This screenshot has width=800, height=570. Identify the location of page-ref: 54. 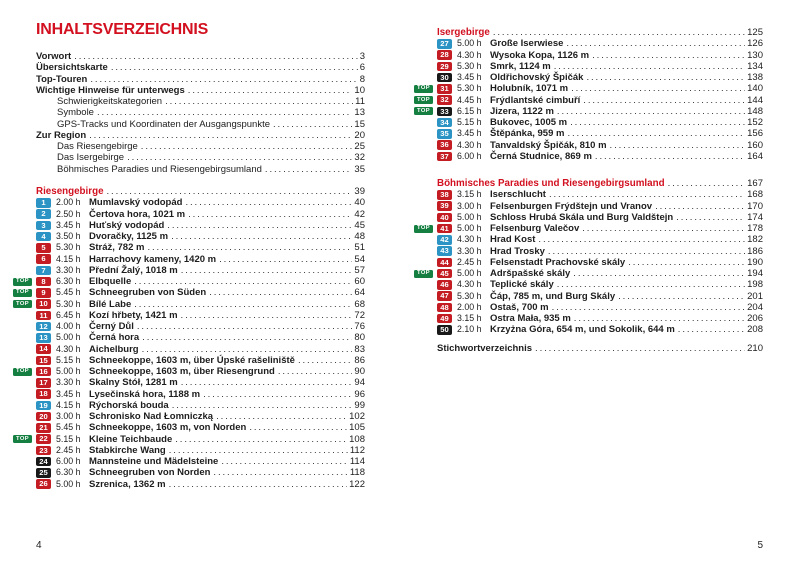
(359, 259).